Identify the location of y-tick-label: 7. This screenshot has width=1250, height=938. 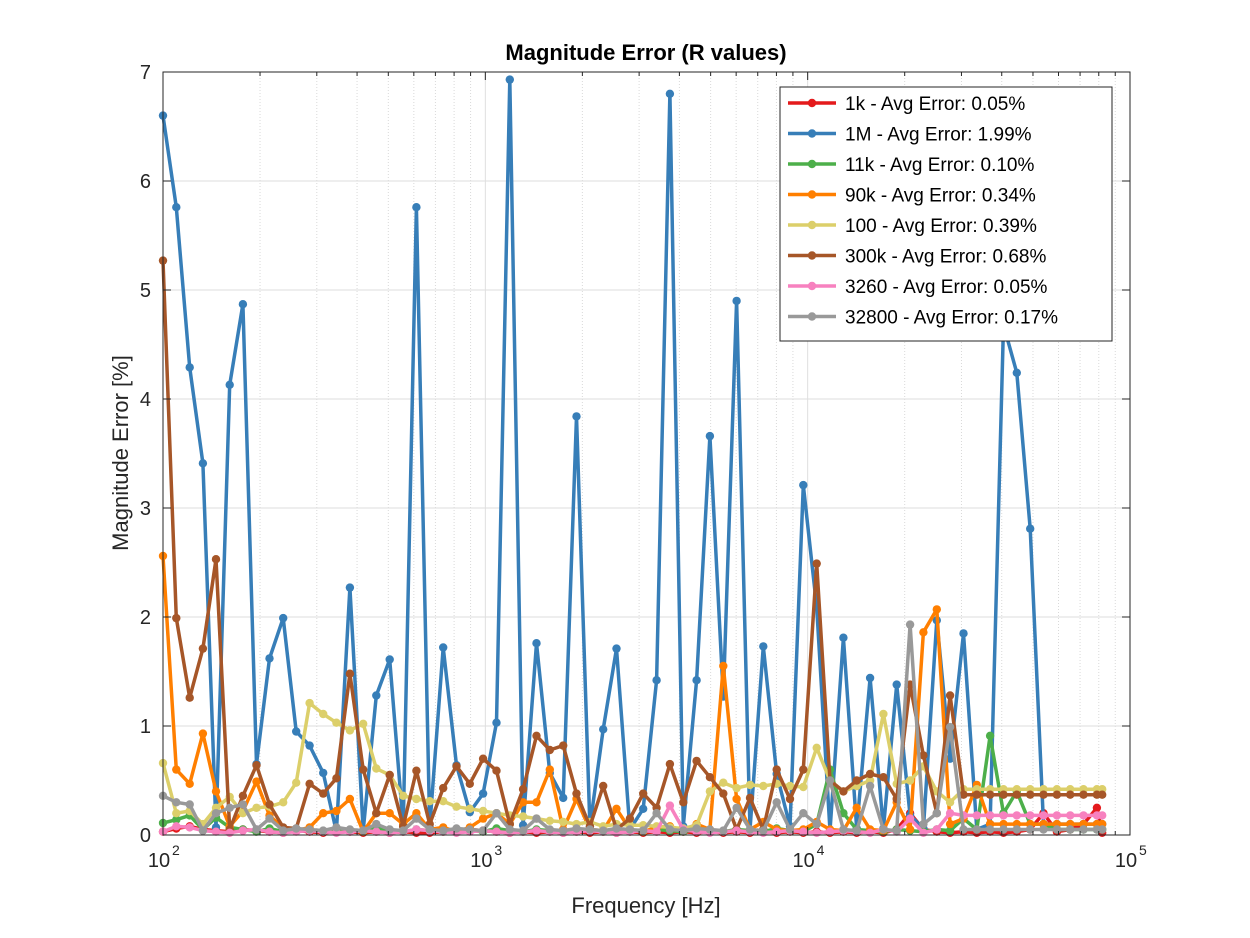
(145, 73).